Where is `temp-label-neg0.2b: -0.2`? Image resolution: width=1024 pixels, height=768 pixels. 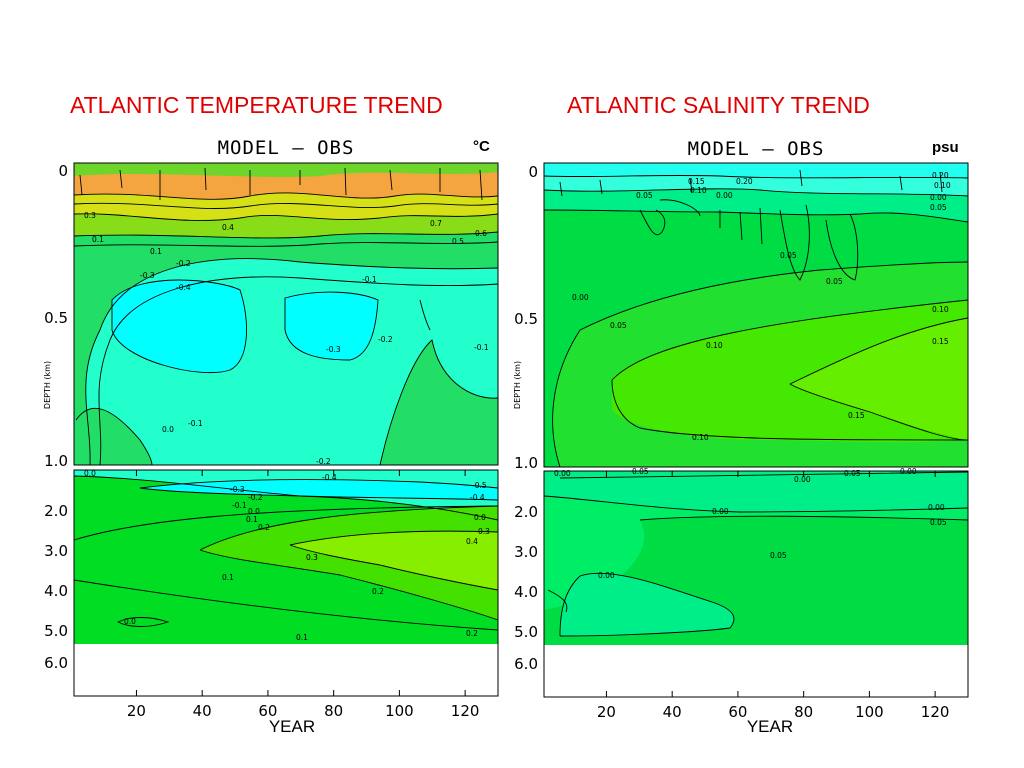
temp-label-neg0.2b: -0.2 is located at coordinates (385, 339).